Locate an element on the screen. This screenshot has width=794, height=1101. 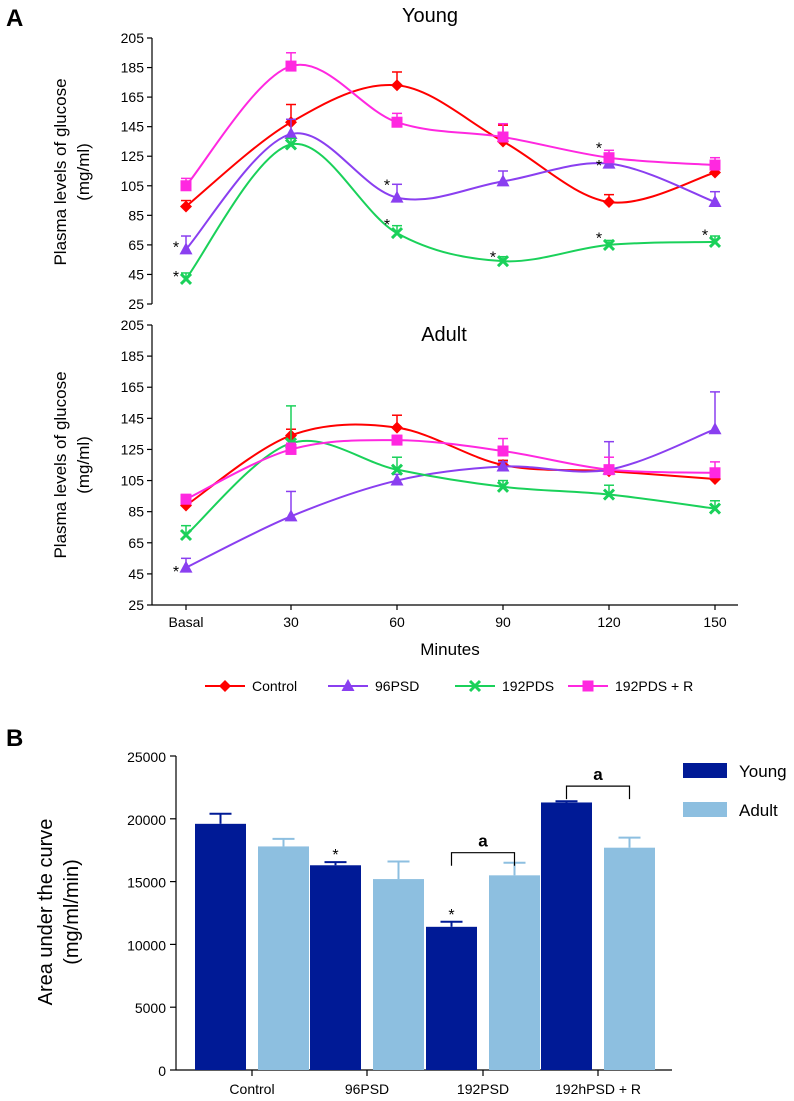
legend-label-192pds: 192PDS is located at coordinates (528, 686).